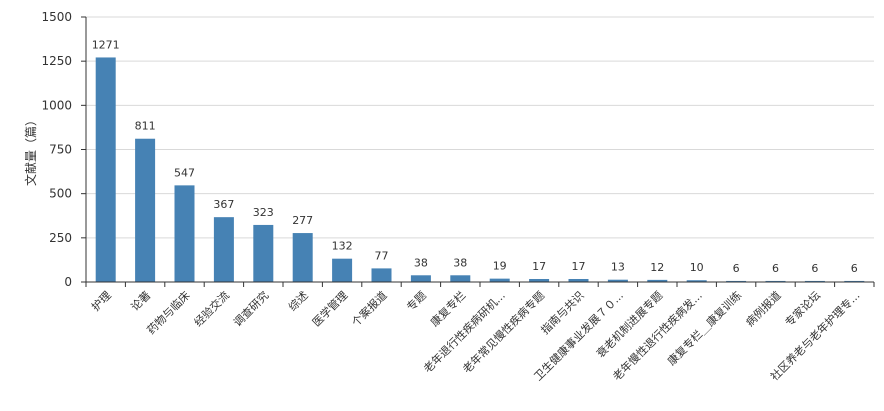 The height and width of the screenshot is (411, 884). Describe the element at coordinates (250, 308) in the screenshot. I see `x-tick-label: 调查研究` at that location.